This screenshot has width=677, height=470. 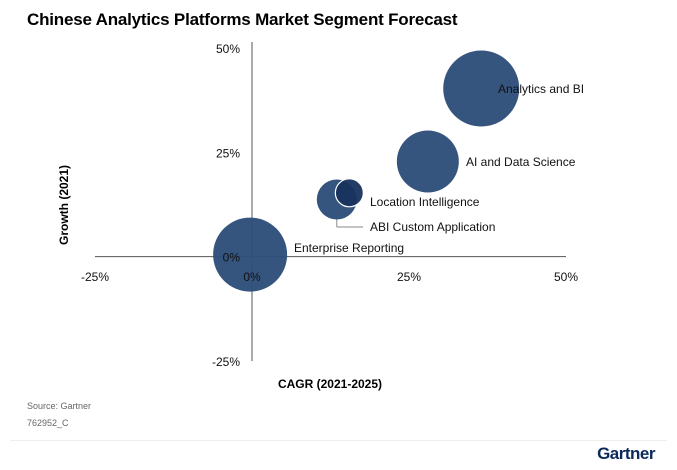 I want to click on y-tick-label: 0%, so click(x=232, y=258).